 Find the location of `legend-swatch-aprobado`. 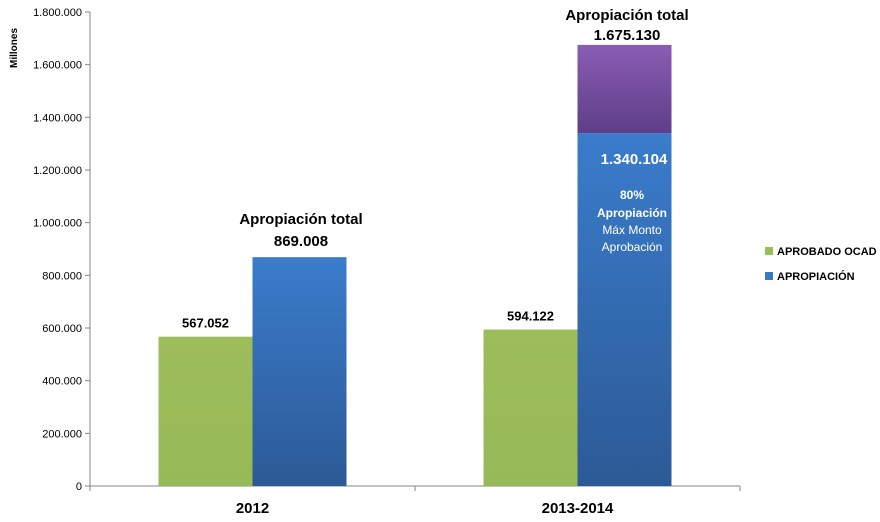

legend-swatch-aprobado is located at coordinates (769, 251).